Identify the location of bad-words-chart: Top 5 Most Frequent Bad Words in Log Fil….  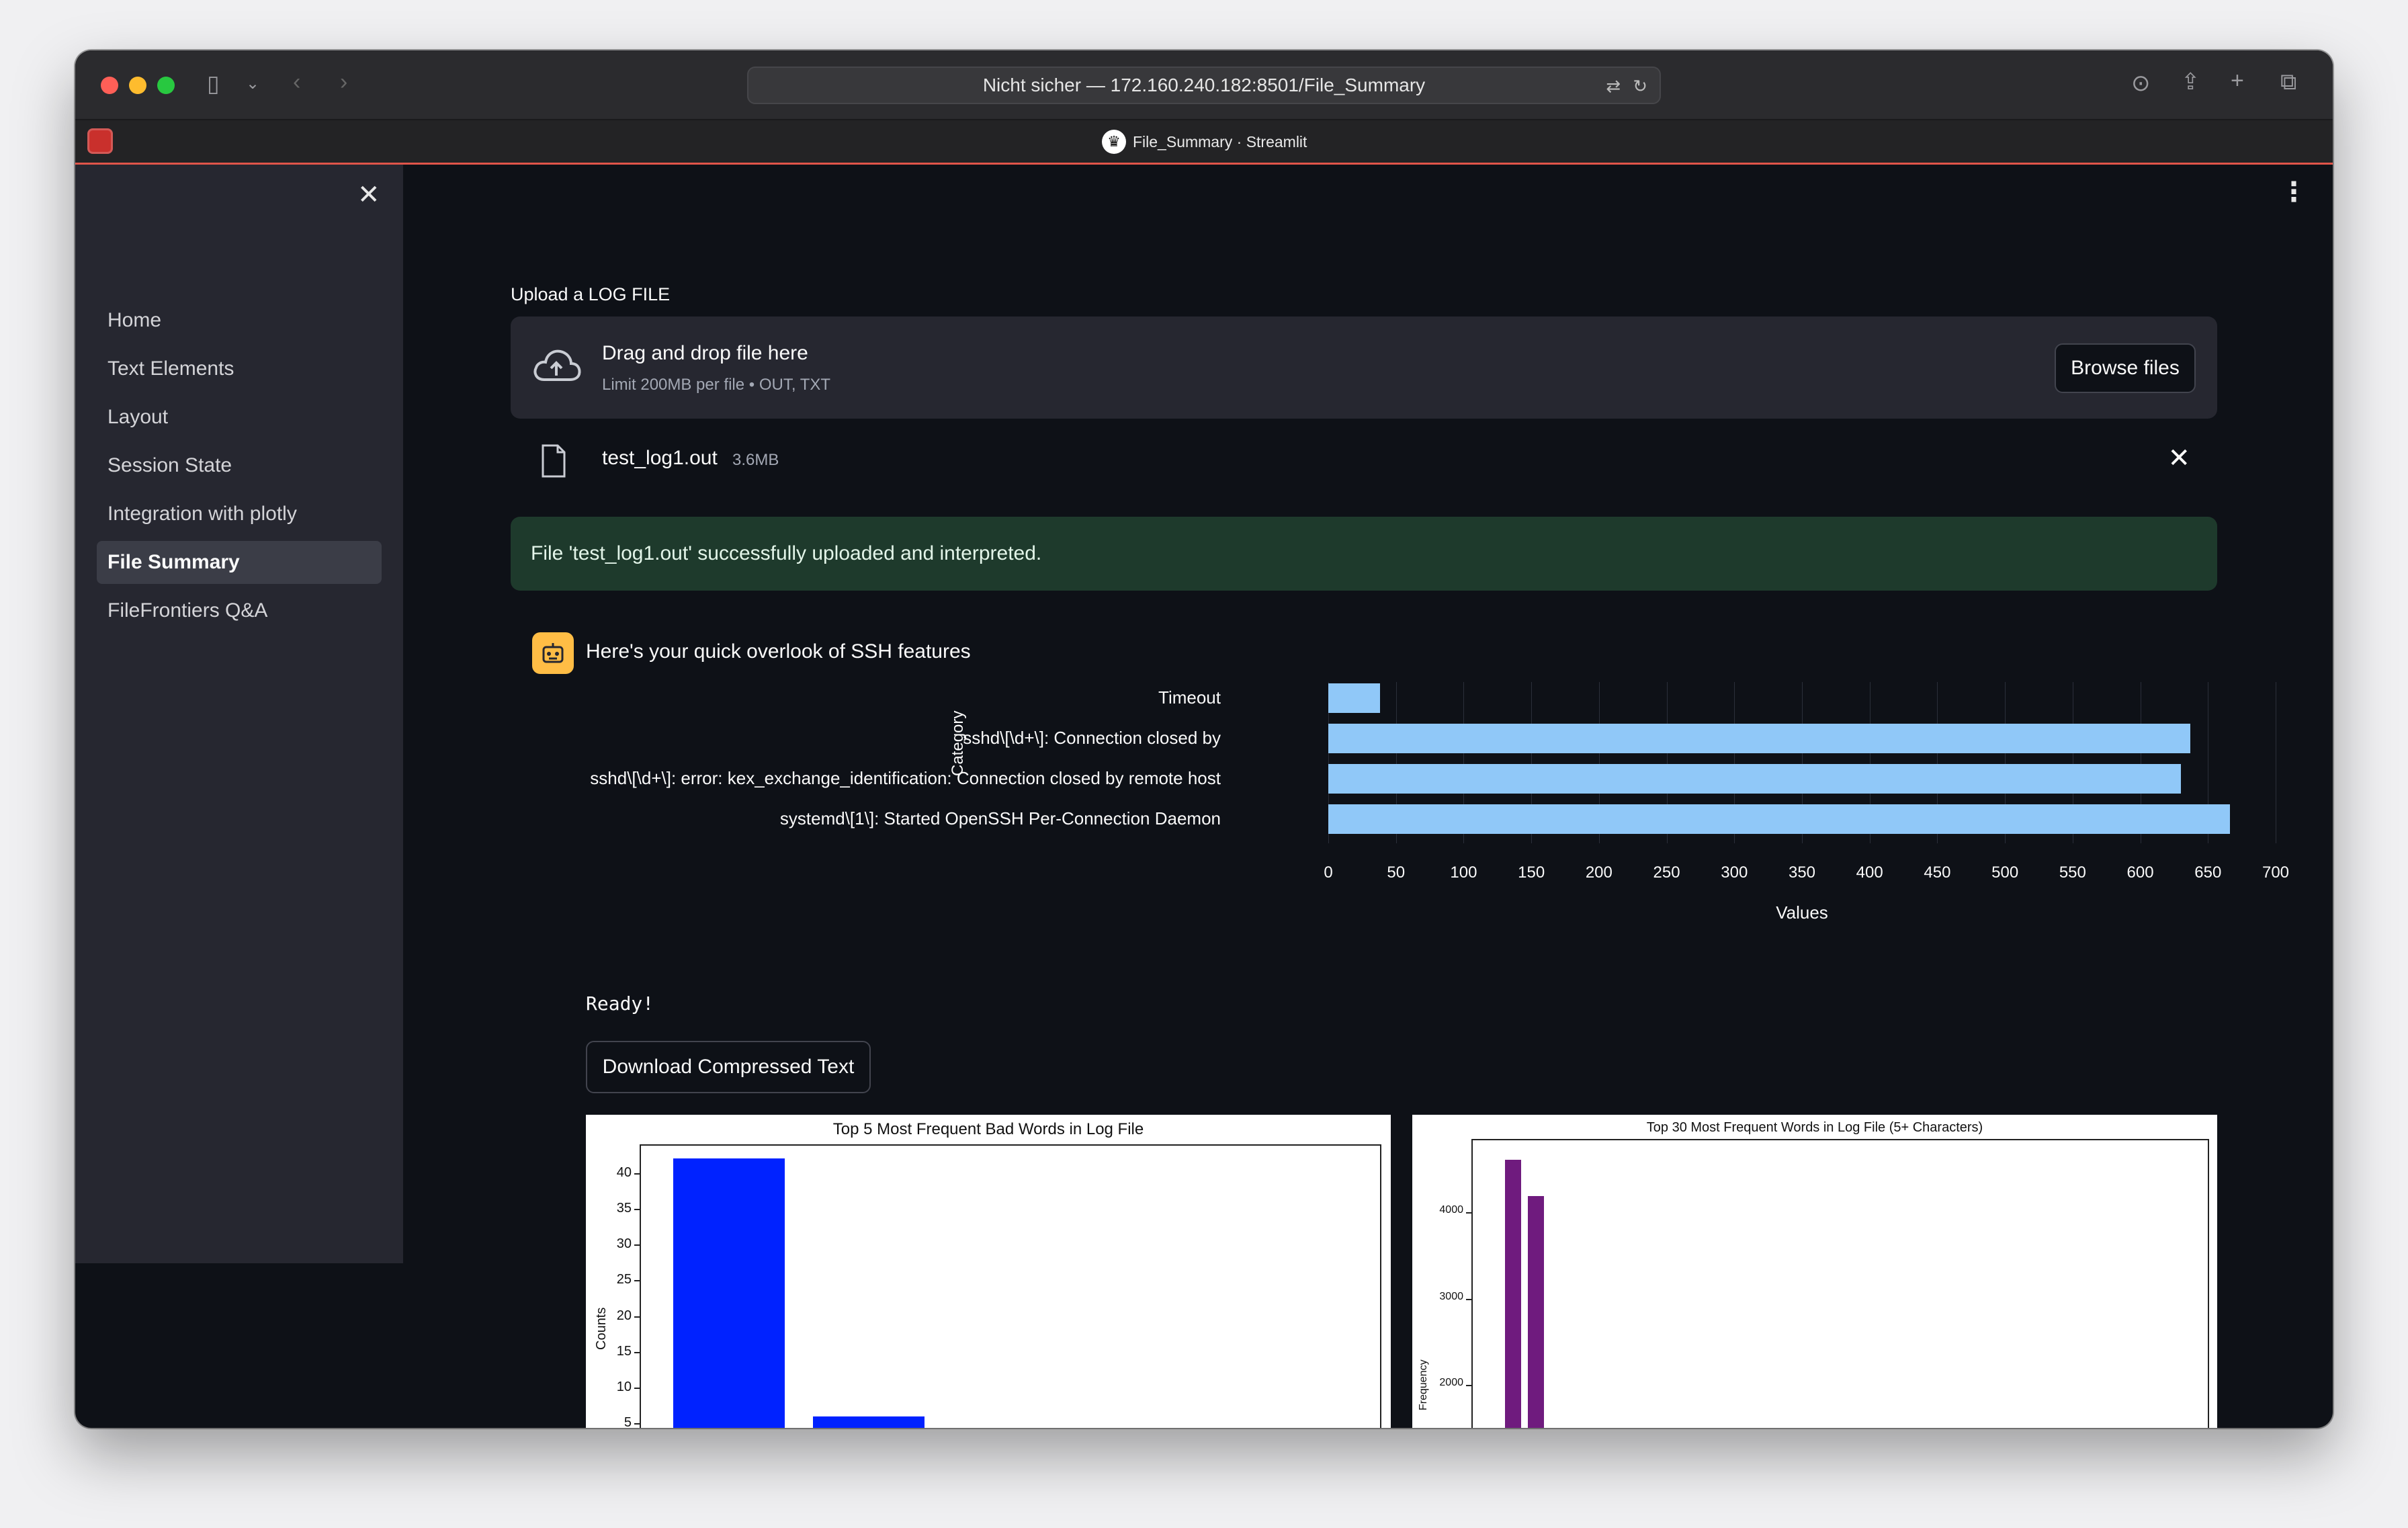
(988, 1271).